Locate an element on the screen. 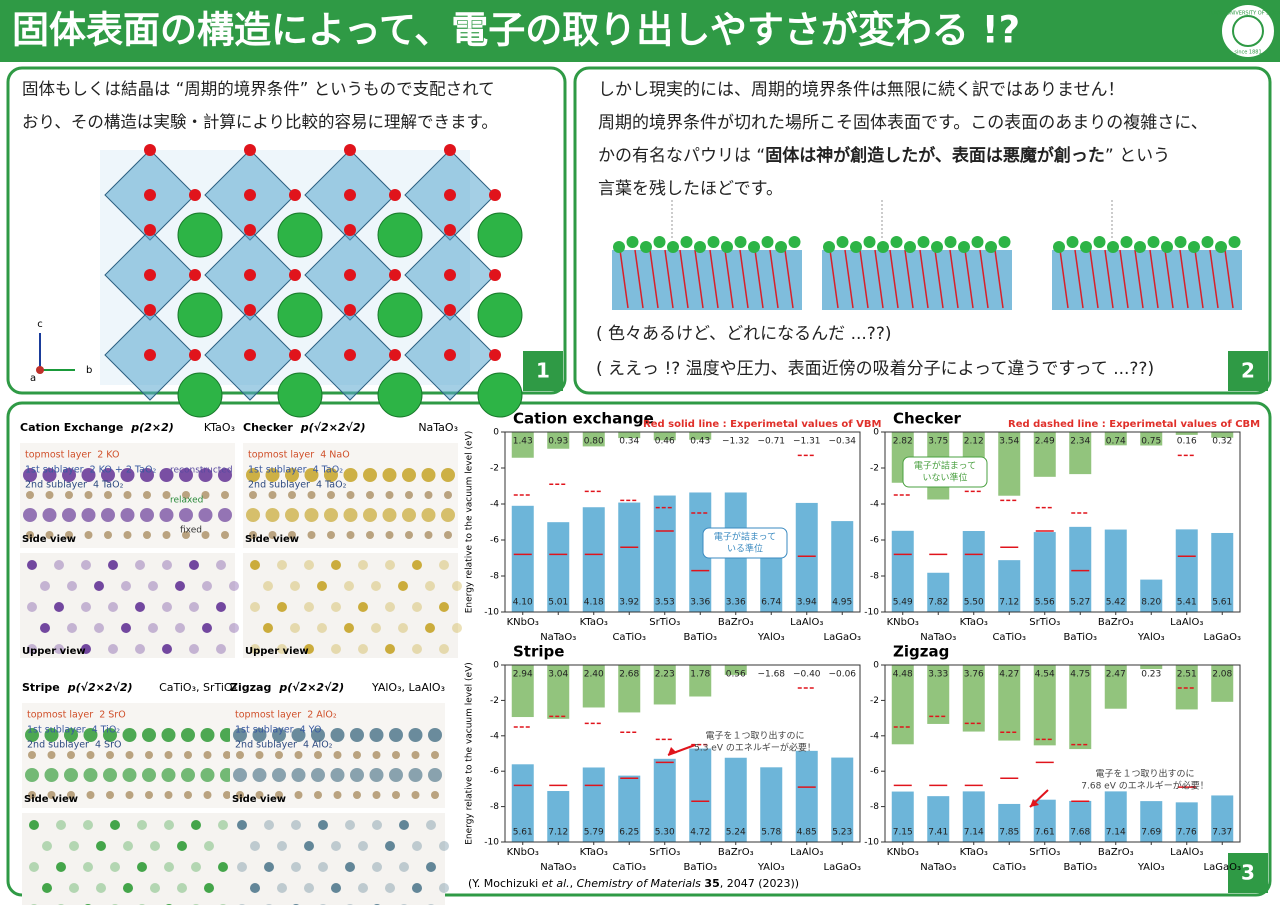 The image size is (1280, 905). y-tick-label: -8 is located at coordinates (874, 577).